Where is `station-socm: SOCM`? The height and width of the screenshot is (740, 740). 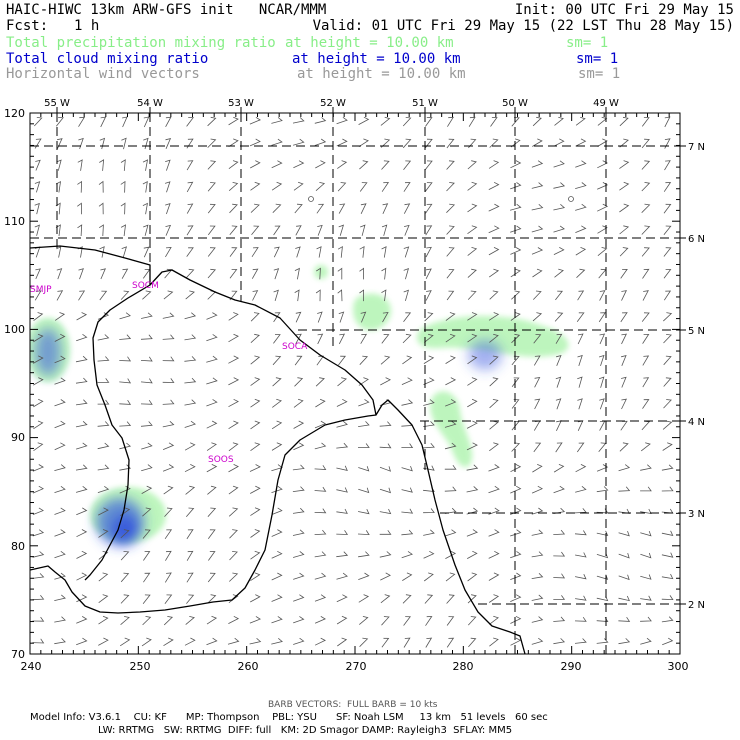 station-socm: SOCM is located at coordinates (145, 286).